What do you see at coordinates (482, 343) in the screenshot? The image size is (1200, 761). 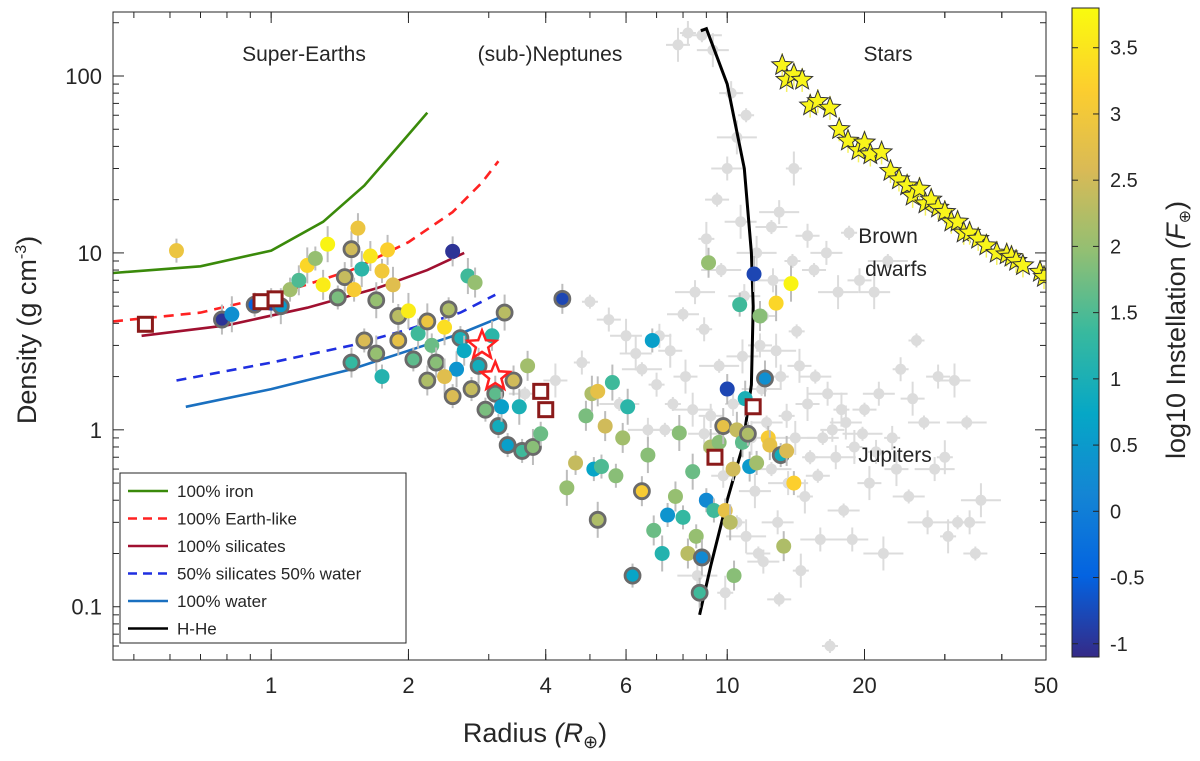 I see `red-star-marker` at bounding box center [482, 343].